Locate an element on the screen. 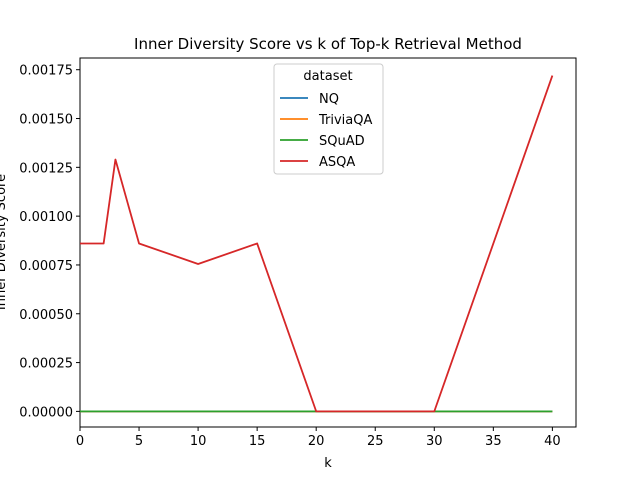 The image size is (640, 480). x-axis-label: k is located at coordinates (328, 463).